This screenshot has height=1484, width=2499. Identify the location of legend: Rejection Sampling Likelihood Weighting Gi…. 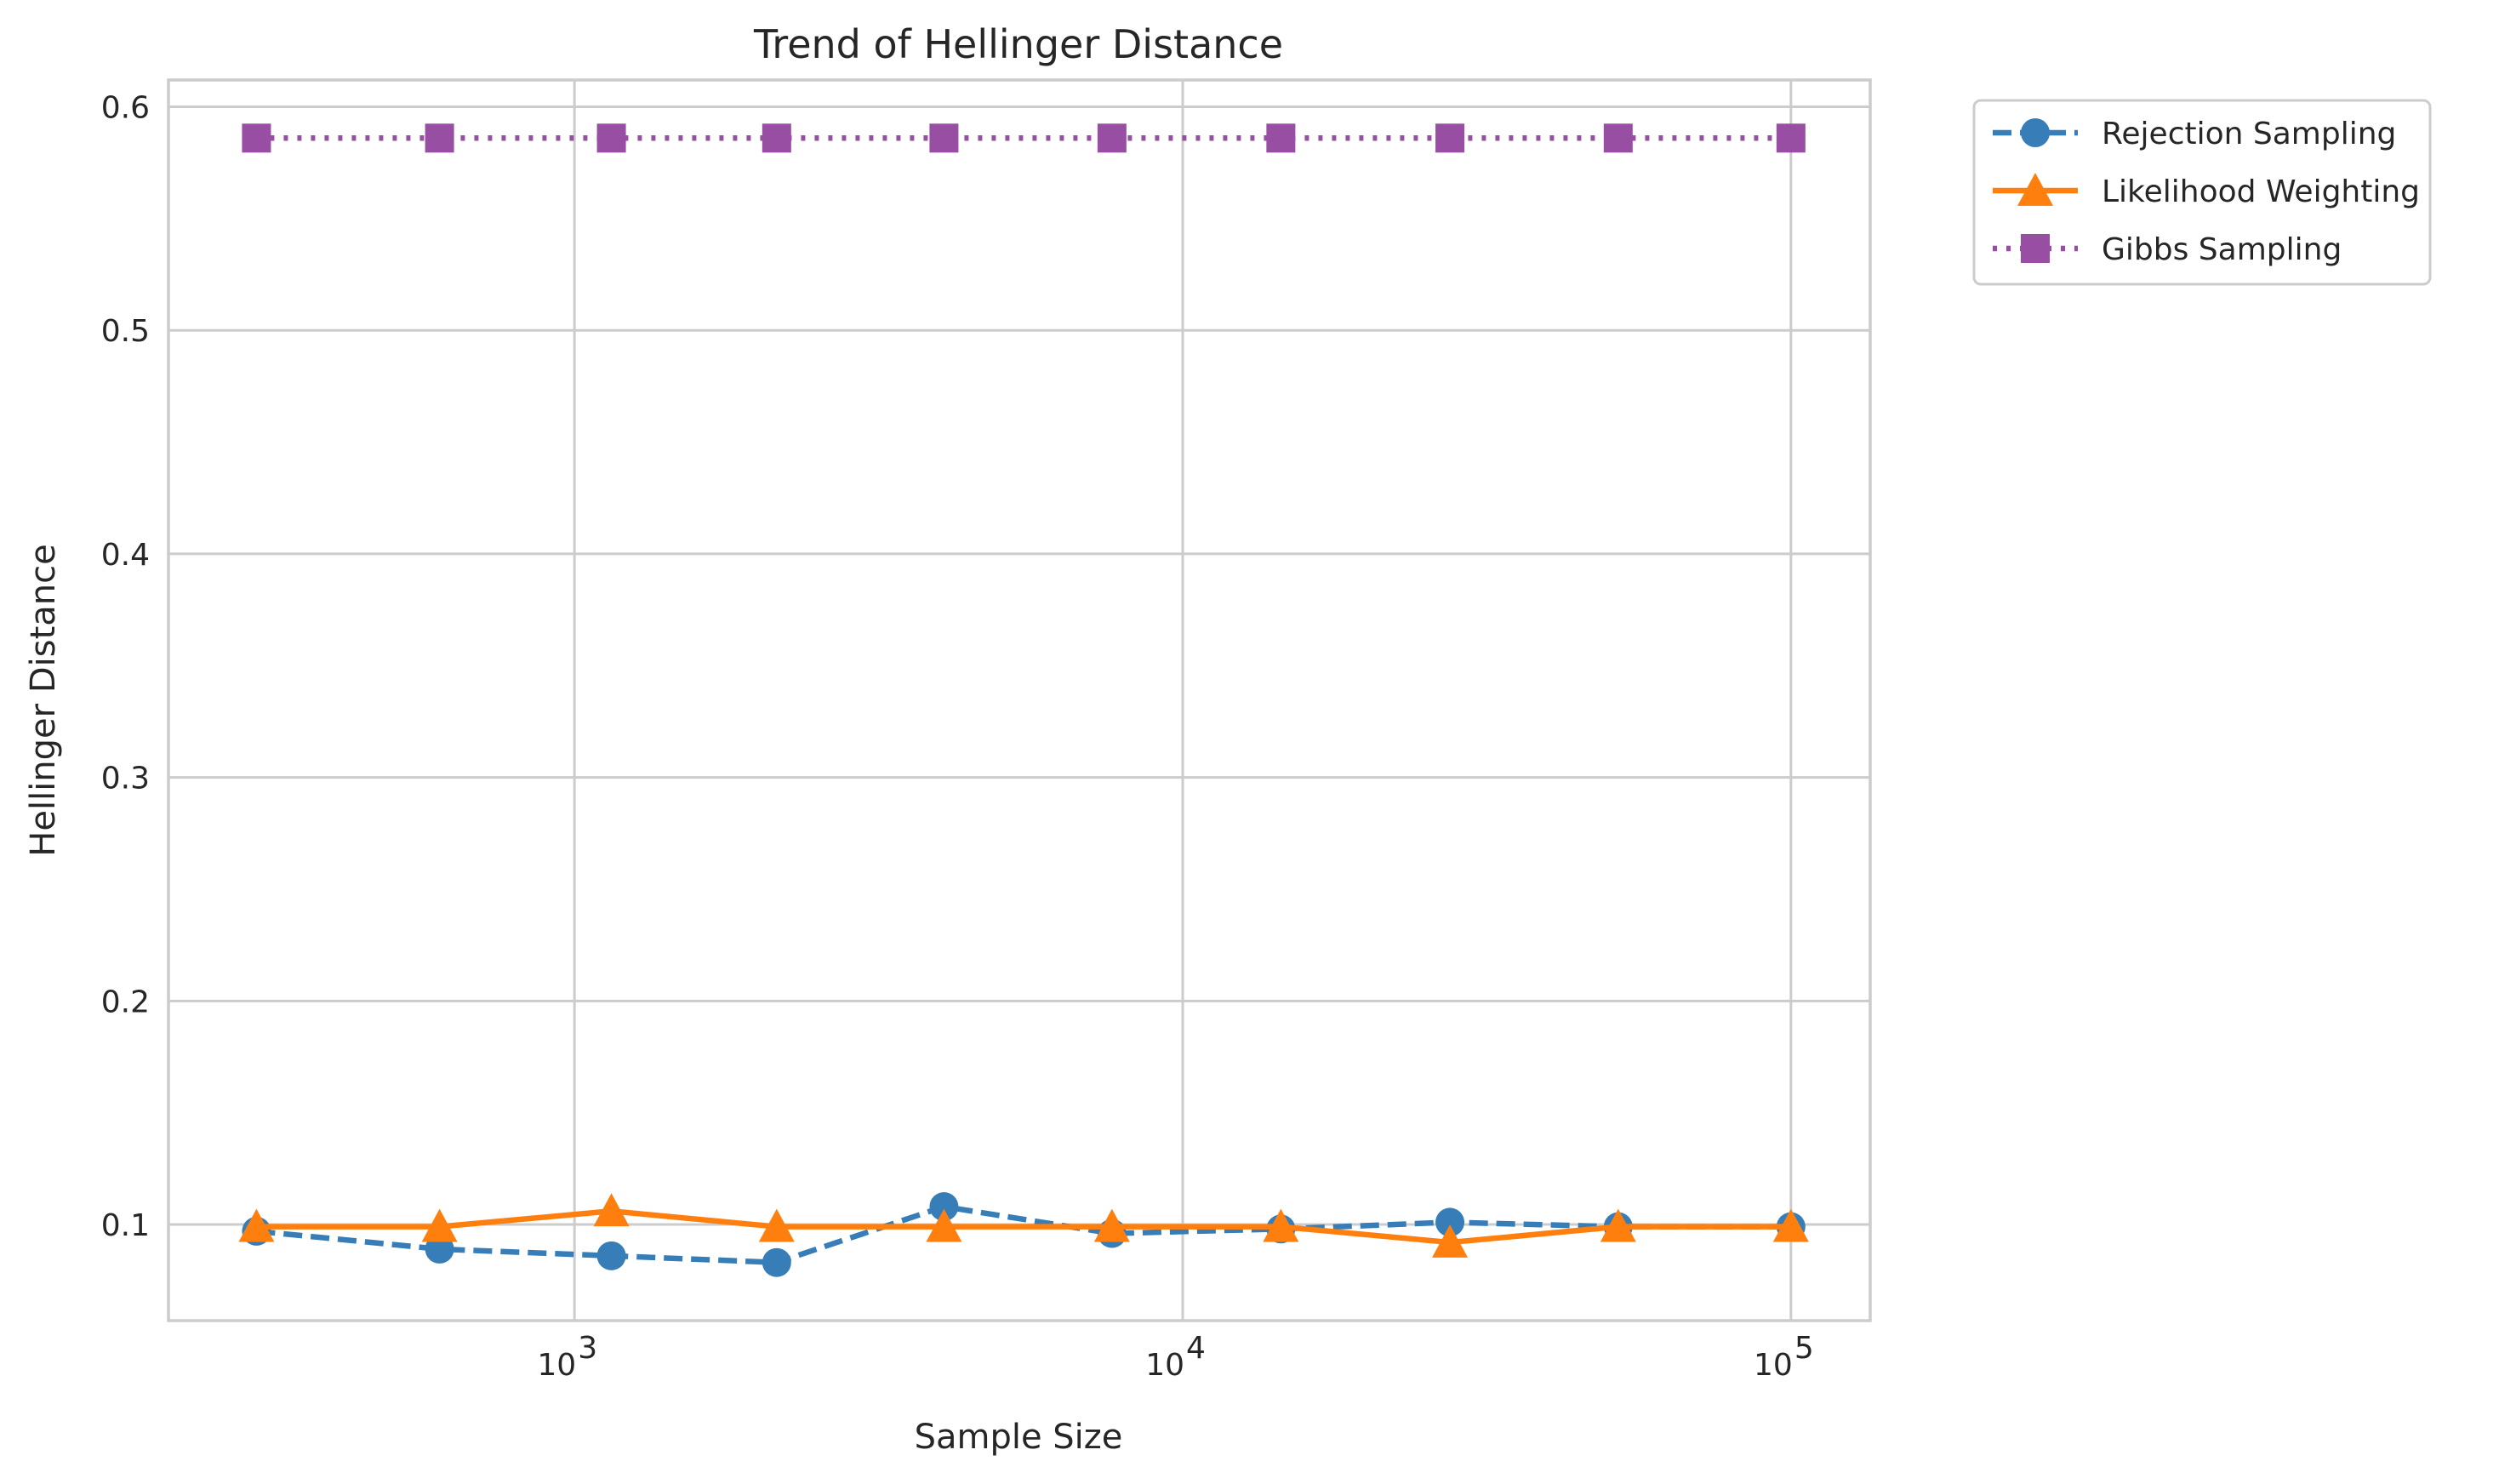
(2202, 192).